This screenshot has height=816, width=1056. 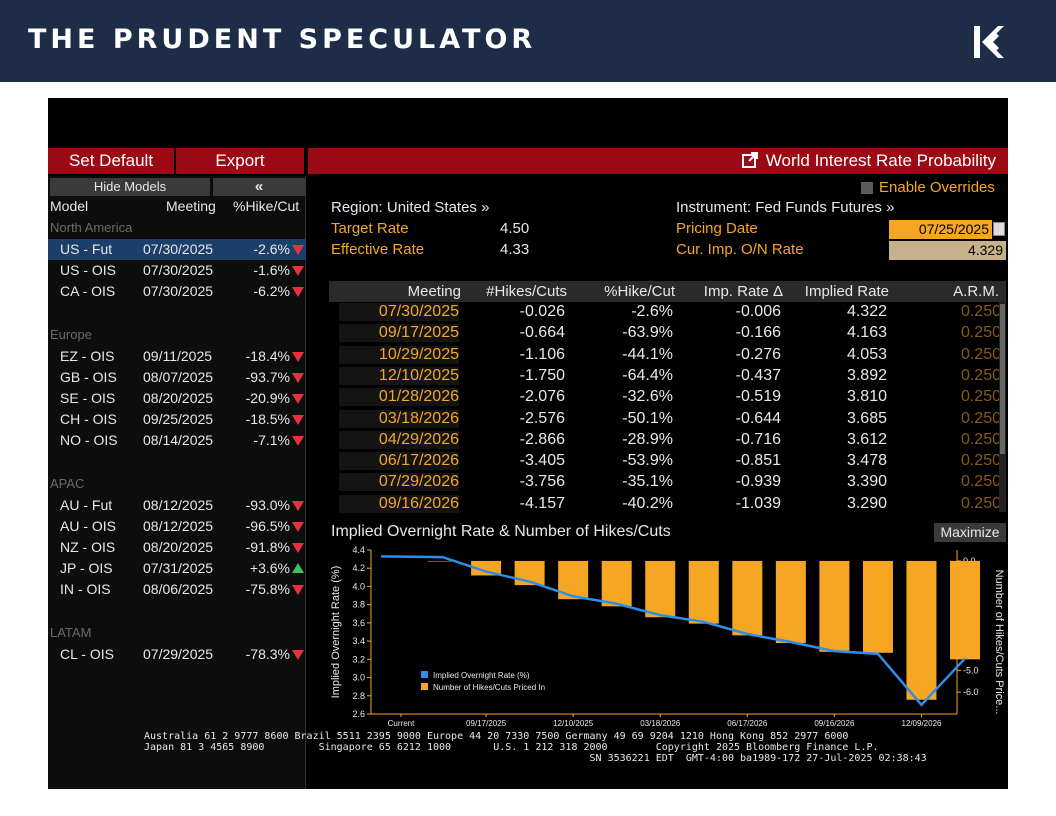 What do you see at coordinates (740, 249) in the screenshot?
I see `cur-imp-rate-label: Cur. Imp. O/N Rate` at bounding box center [740, 249].